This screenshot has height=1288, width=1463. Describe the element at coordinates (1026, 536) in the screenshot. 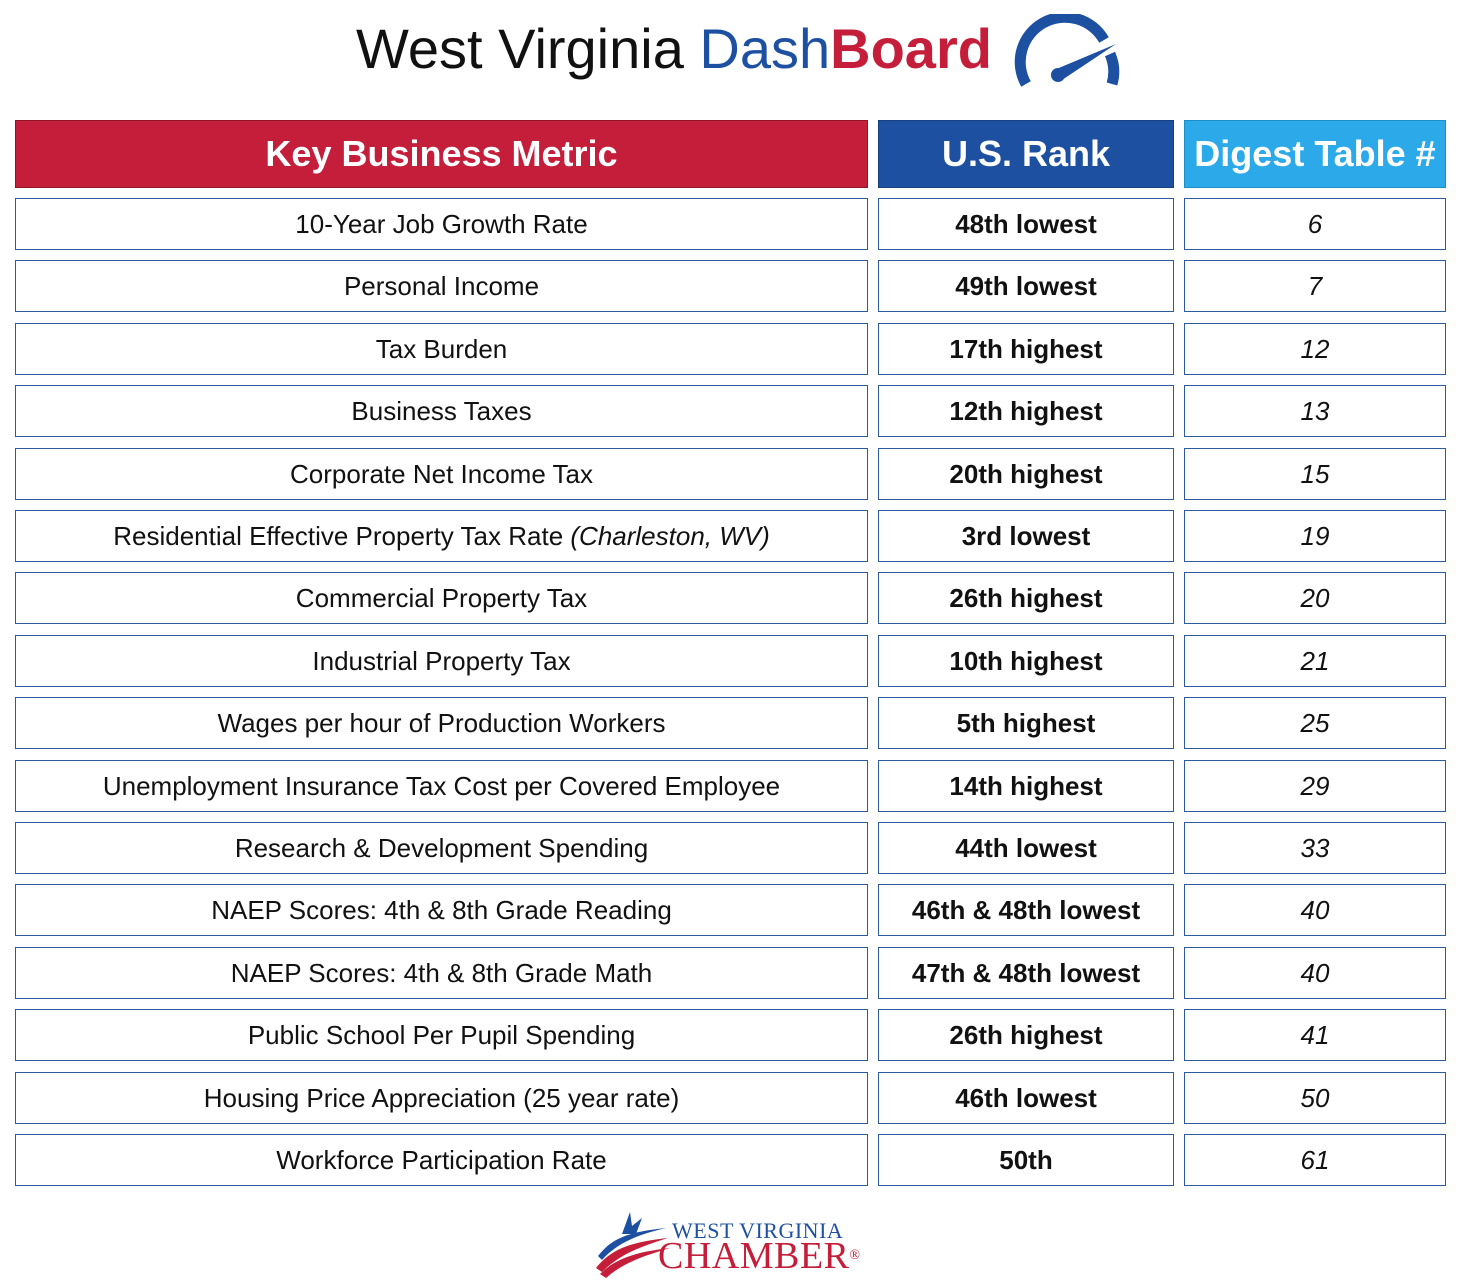

I see `rank-cell: 3rd lowest` at that location.